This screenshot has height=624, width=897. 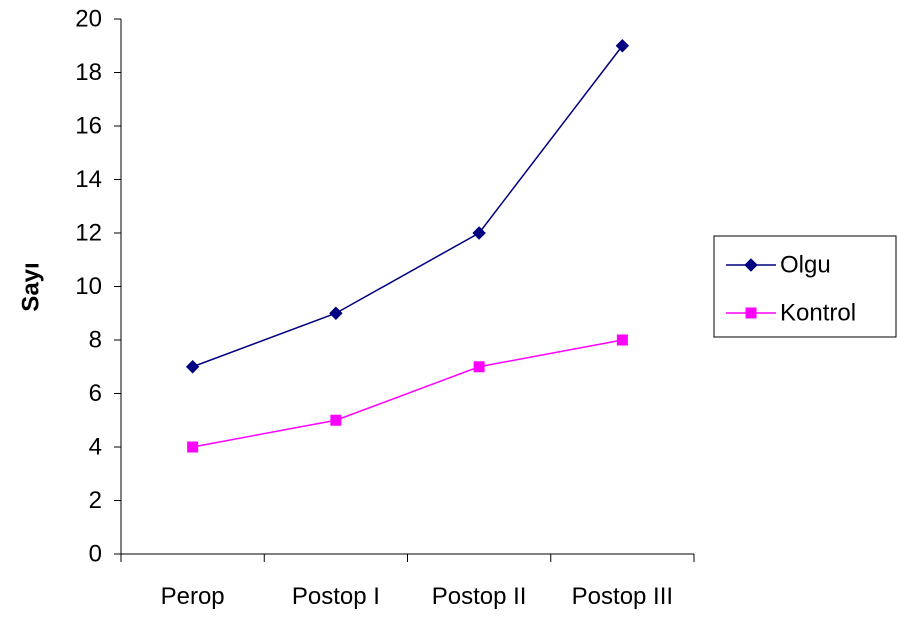 I want to click on legend-marker-olgu, so click(x=751, y=265).